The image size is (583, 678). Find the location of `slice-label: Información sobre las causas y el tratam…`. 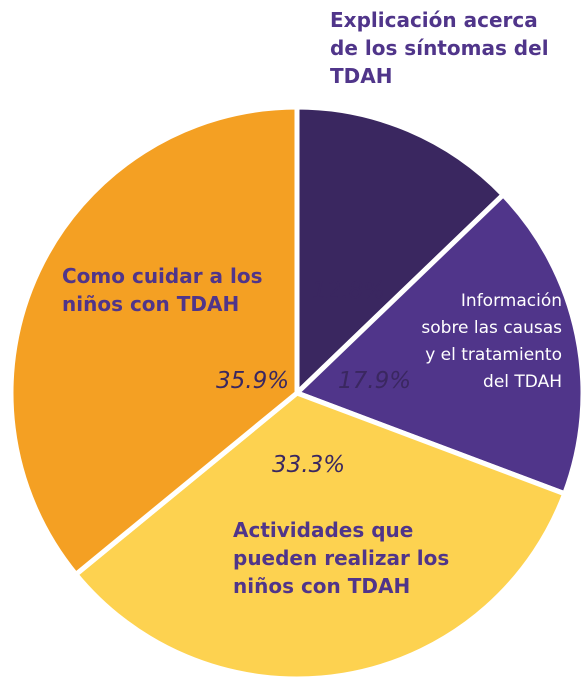

slice-label: Información sobre las causas y el tratam… is located at coordinates (491, 341).